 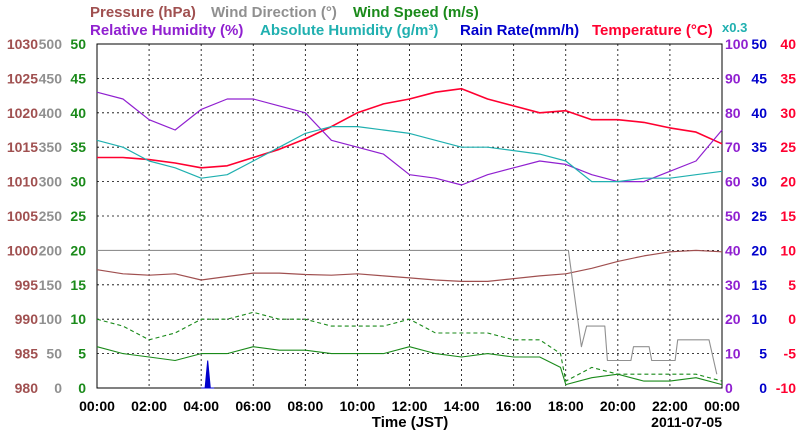 I want to click on y-tick-temperature: 25, so click(x=788, y=147).